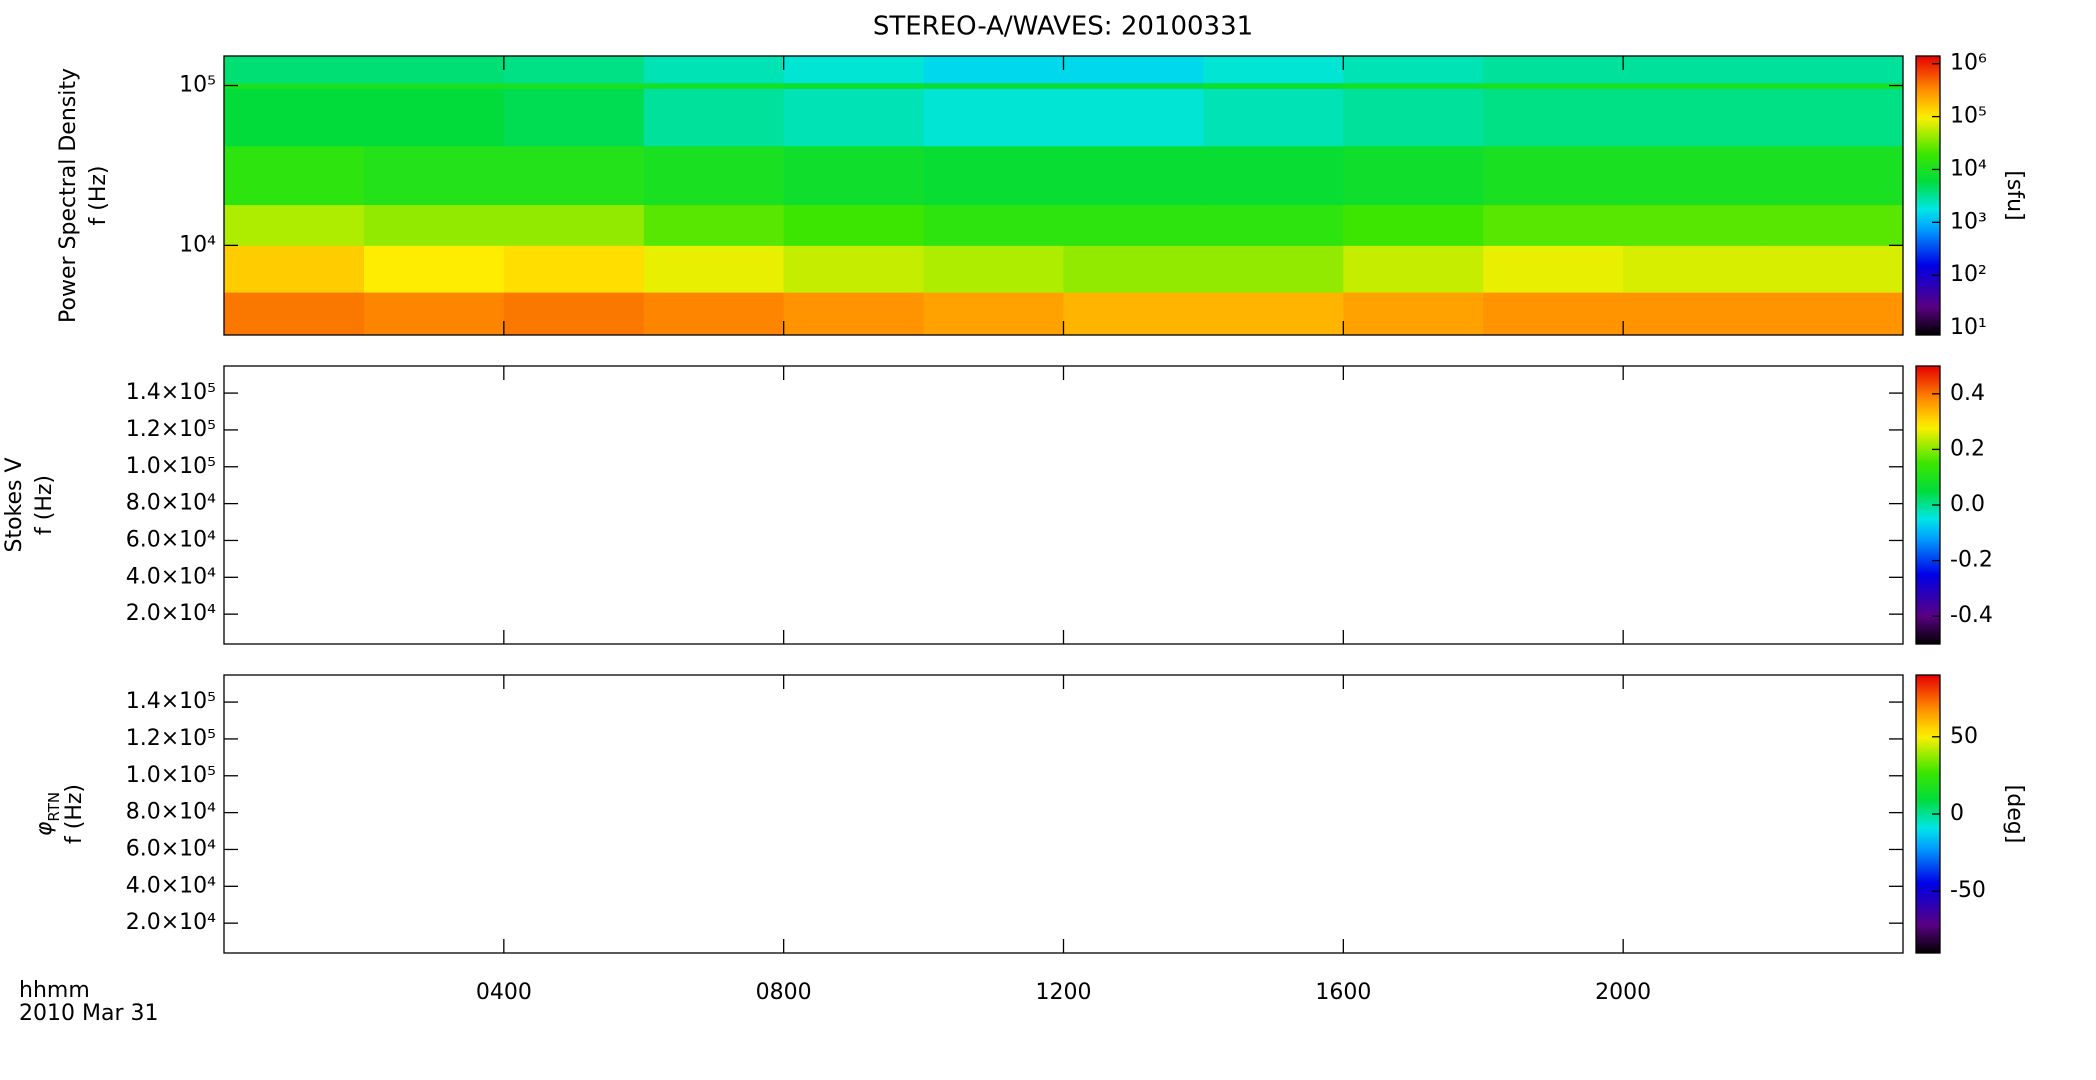 The width and height of the screenshot is (2096, 1080). I want to click on y-tick-label: 2.0×10⁴, so click(171, 922).